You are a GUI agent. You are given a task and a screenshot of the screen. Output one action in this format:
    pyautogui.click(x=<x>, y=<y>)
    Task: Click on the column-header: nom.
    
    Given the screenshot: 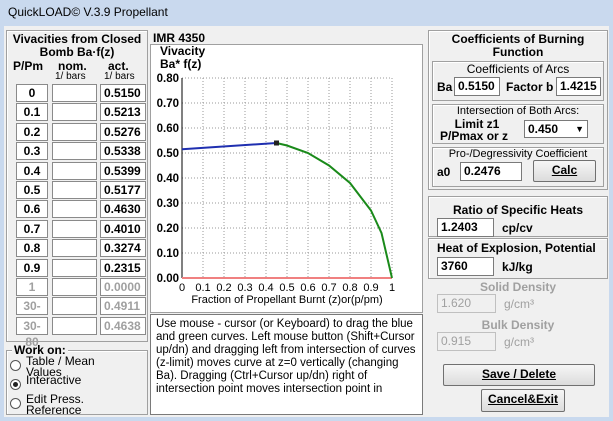 What is the action you would take?
    pyautogui.click(x=72, y=66)
    